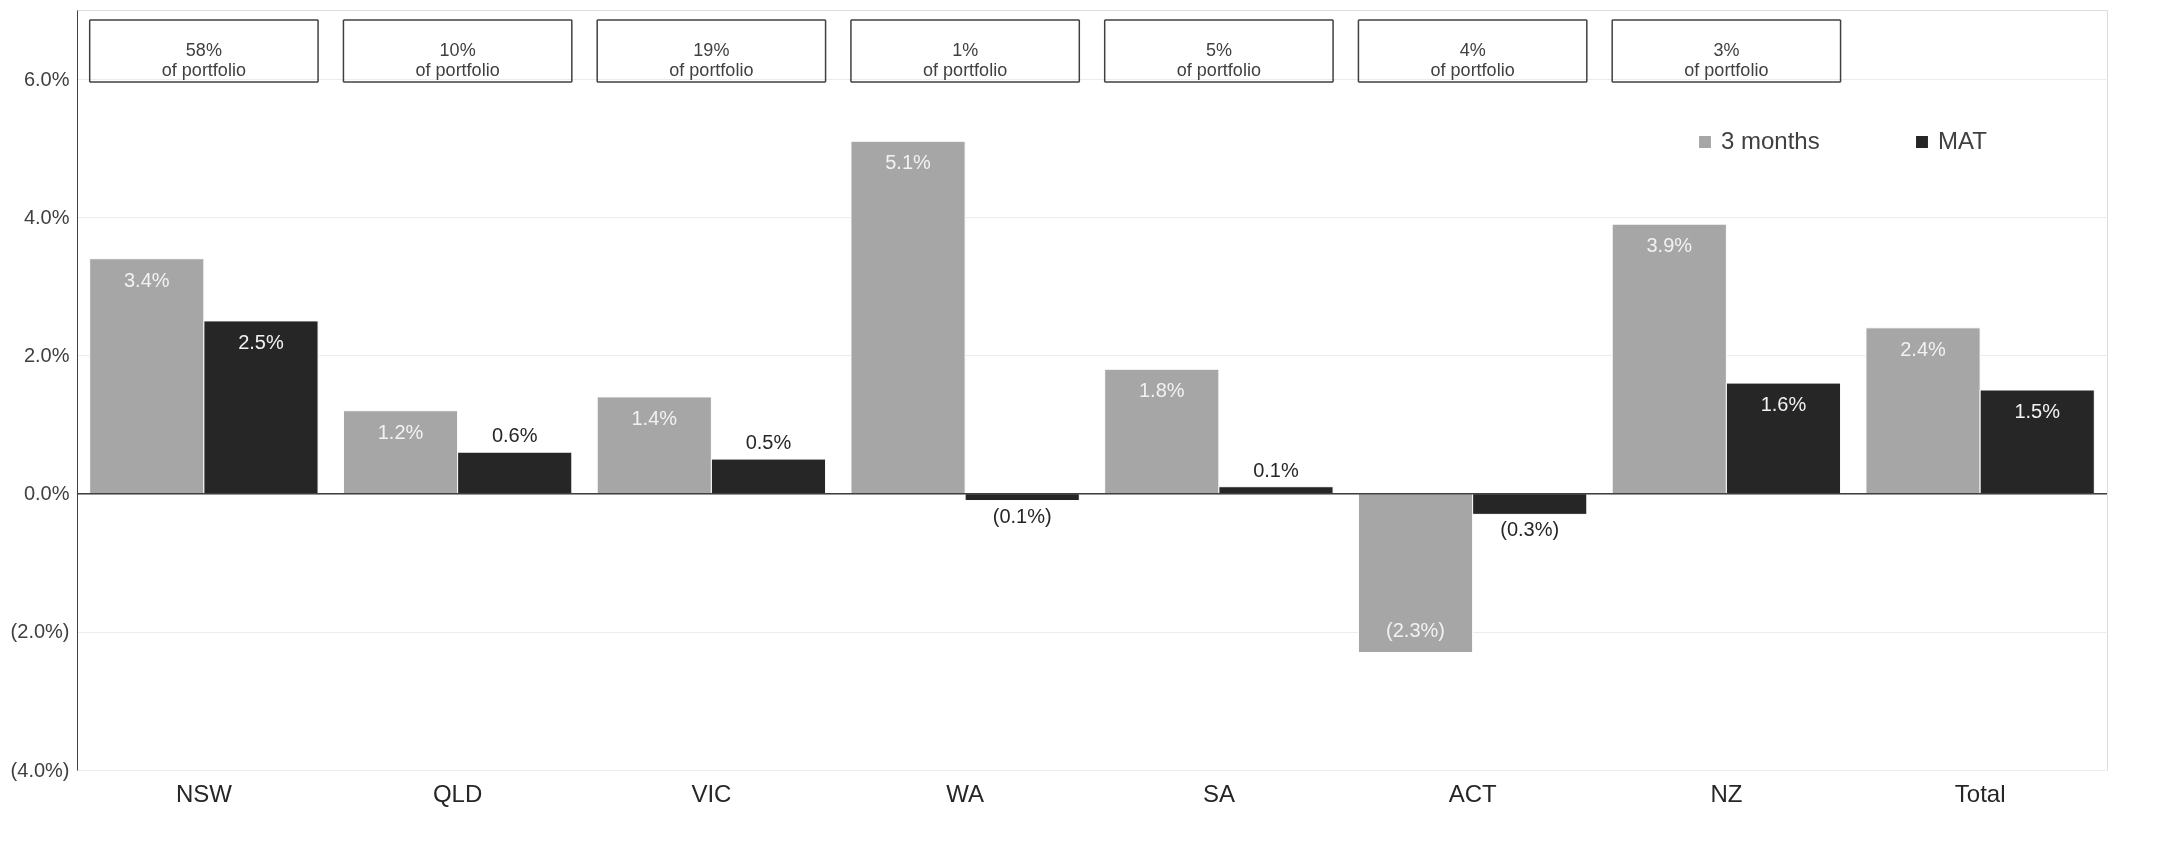 This screenshot has height=865, width=2171. What do you see at coordinates (965, 793) in the screenshot?
I see `x-tick-label: WA` at bounding box center [965, 793].